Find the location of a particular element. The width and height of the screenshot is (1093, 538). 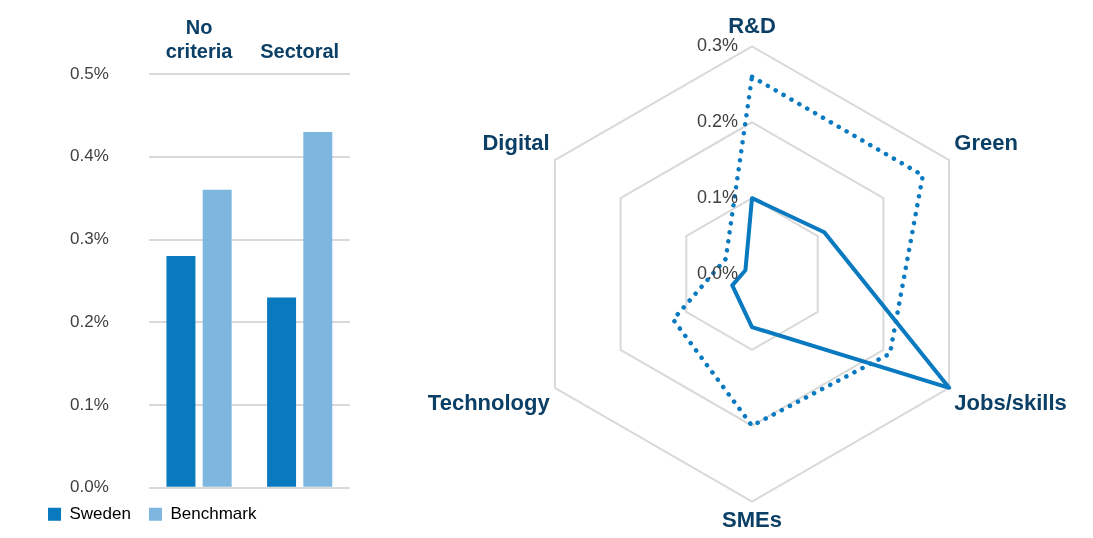

spoke-label: SMEs is located at coordinates (752, 519).